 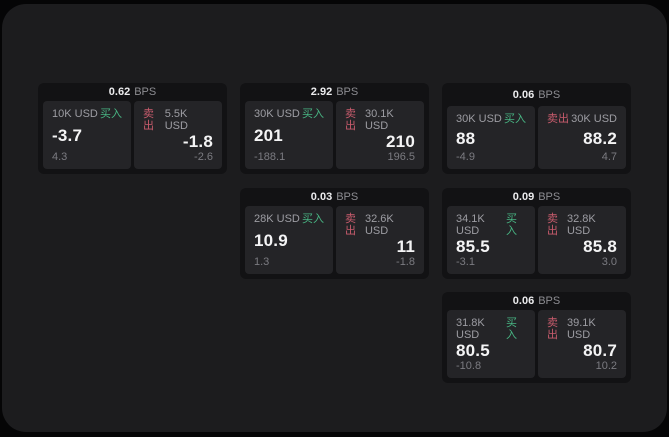 I want to click on buy-top-row: 10K USD 买入, so click(x=87, y=114).